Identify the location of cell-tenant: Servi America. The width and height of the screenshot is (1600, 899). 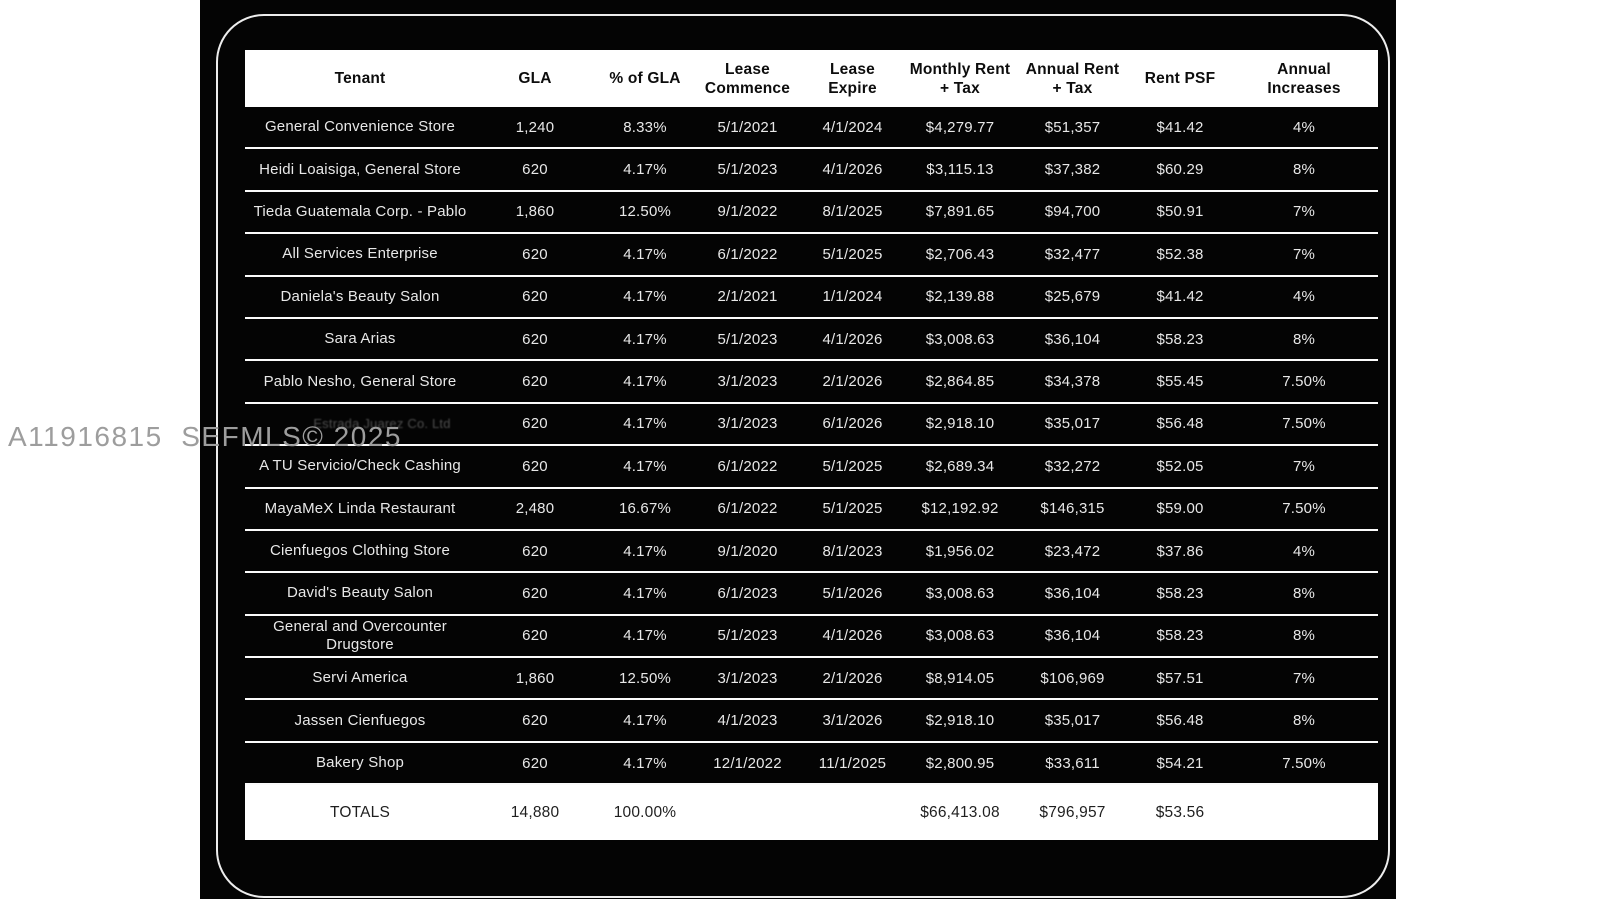
(360, 678).